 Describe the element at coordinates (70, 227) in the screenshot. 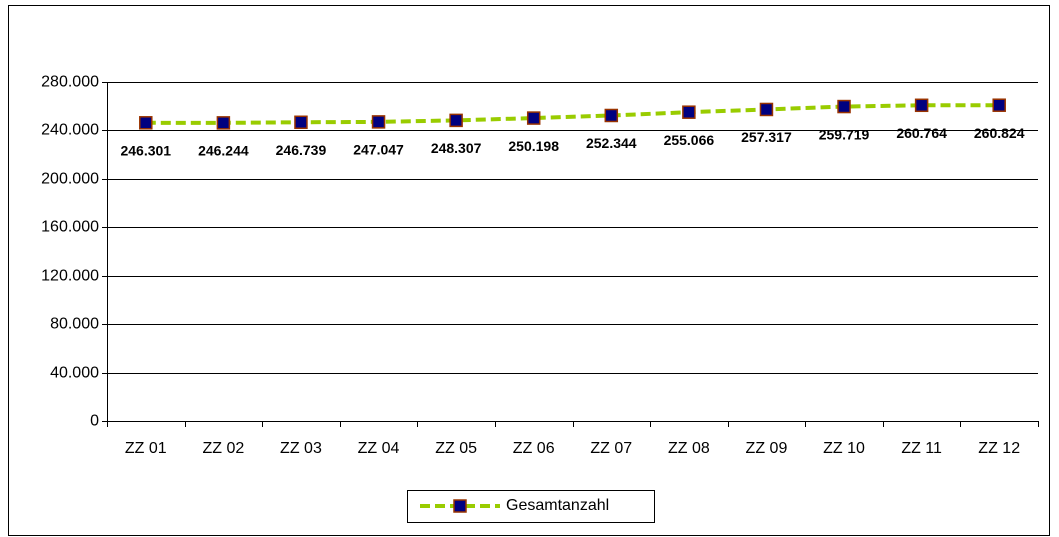

I see `y-tick-label: 160.000` at that location.